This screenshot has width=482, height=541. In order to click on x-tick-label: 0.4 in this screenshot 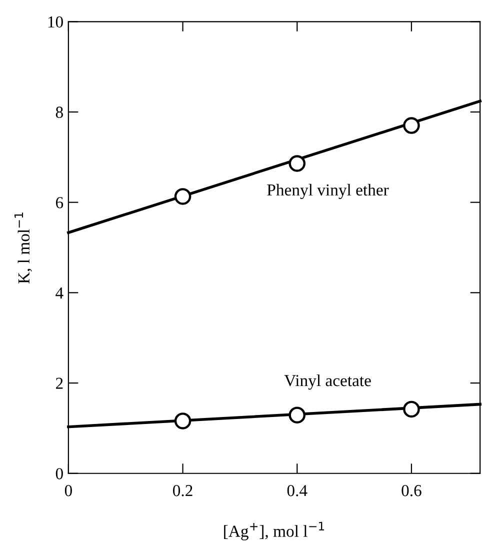, I will do `click(297, 490)`.